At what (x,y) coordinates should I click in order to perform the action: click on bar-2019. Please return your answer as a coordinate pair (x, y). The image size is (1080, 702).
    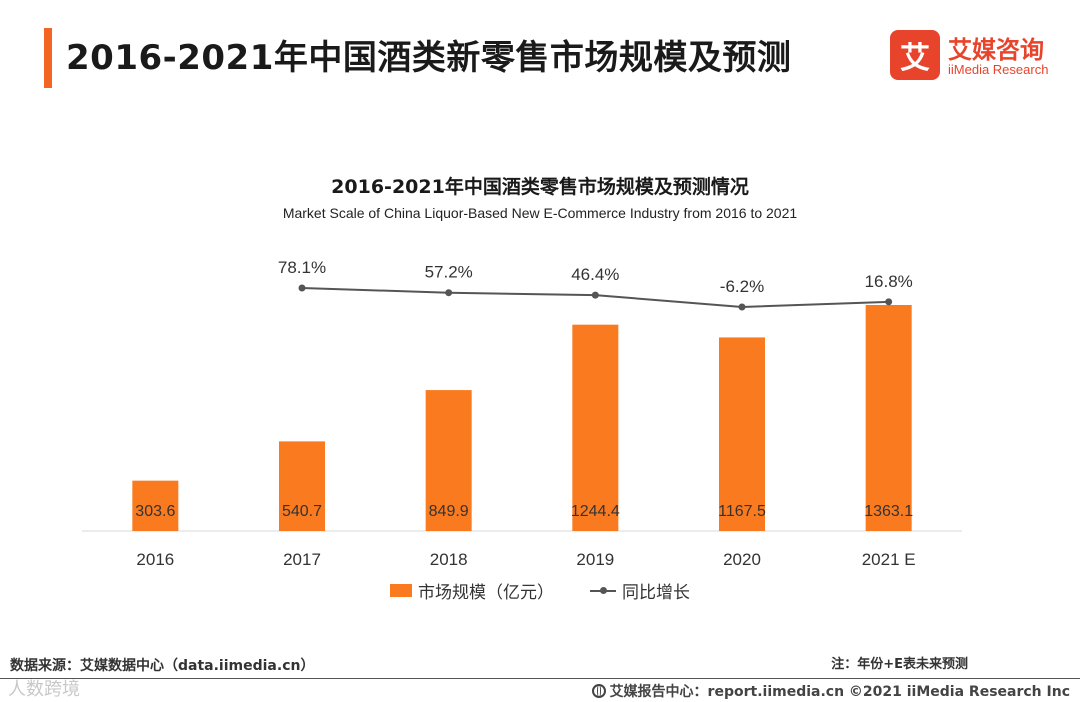
    Looking at the image, I should click on (595, 427).